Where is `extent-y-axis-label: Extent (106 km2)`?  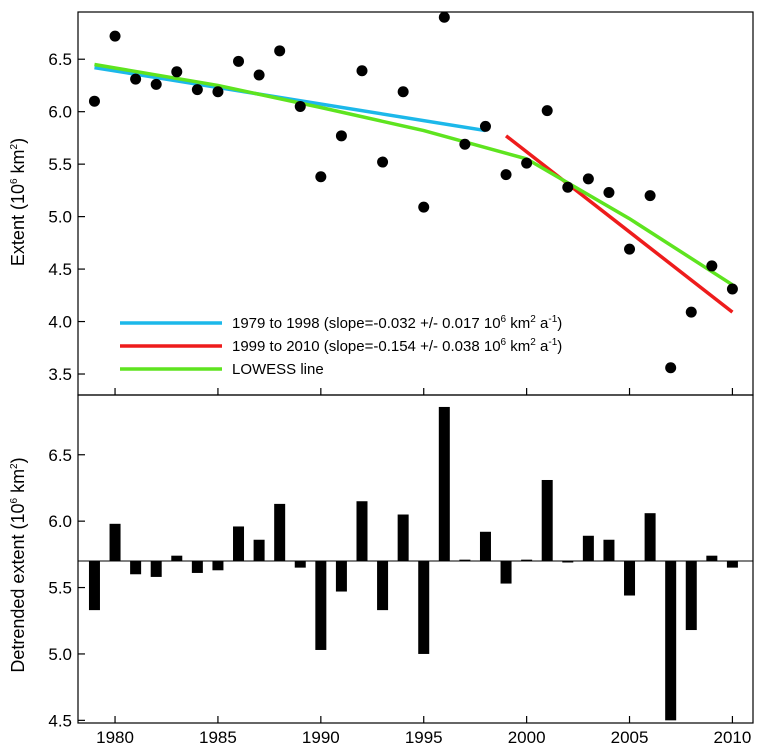
extent-y-axis-label: Extent (106 km2) is located at coordinates (18, 202).